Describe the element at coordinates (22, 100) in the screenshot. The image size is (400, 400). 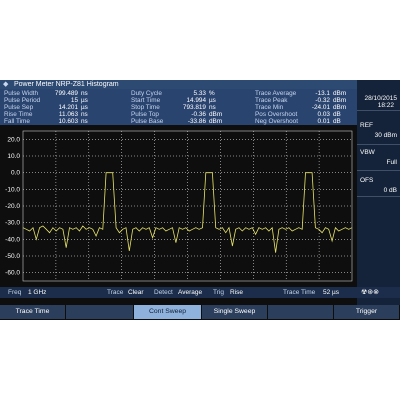
I see `readout-label: Pulse Period` at that location.